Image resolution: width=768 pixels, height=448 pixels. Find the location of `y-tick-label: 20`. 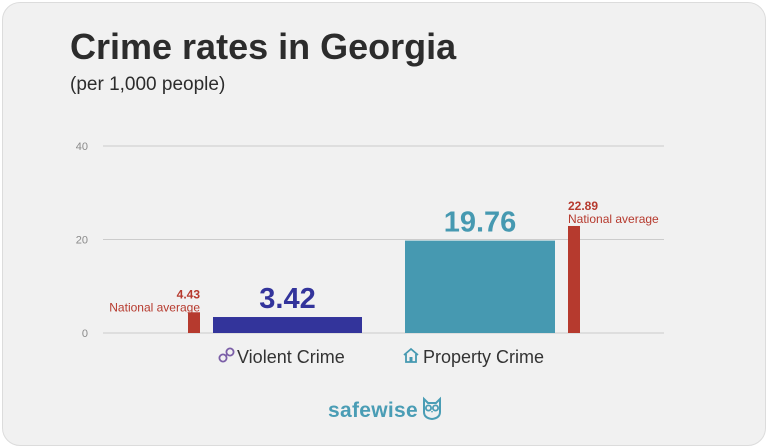

y-tick-label: 20 is located at coordinates (82, 241).